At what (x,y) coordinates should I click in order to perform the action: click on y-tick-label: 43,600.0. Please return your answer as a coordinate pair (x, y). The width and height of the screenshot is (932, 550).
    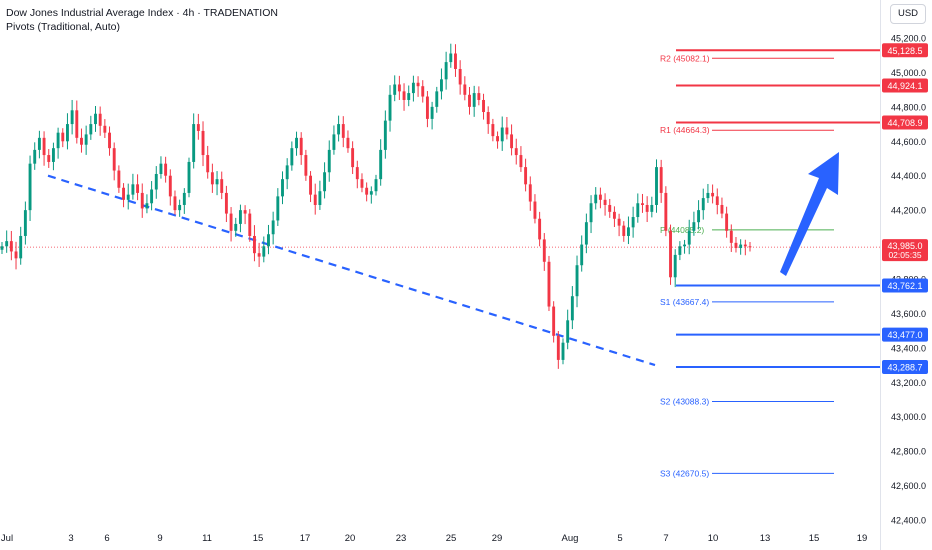
    Looking at the image, I should click on (908, 314).